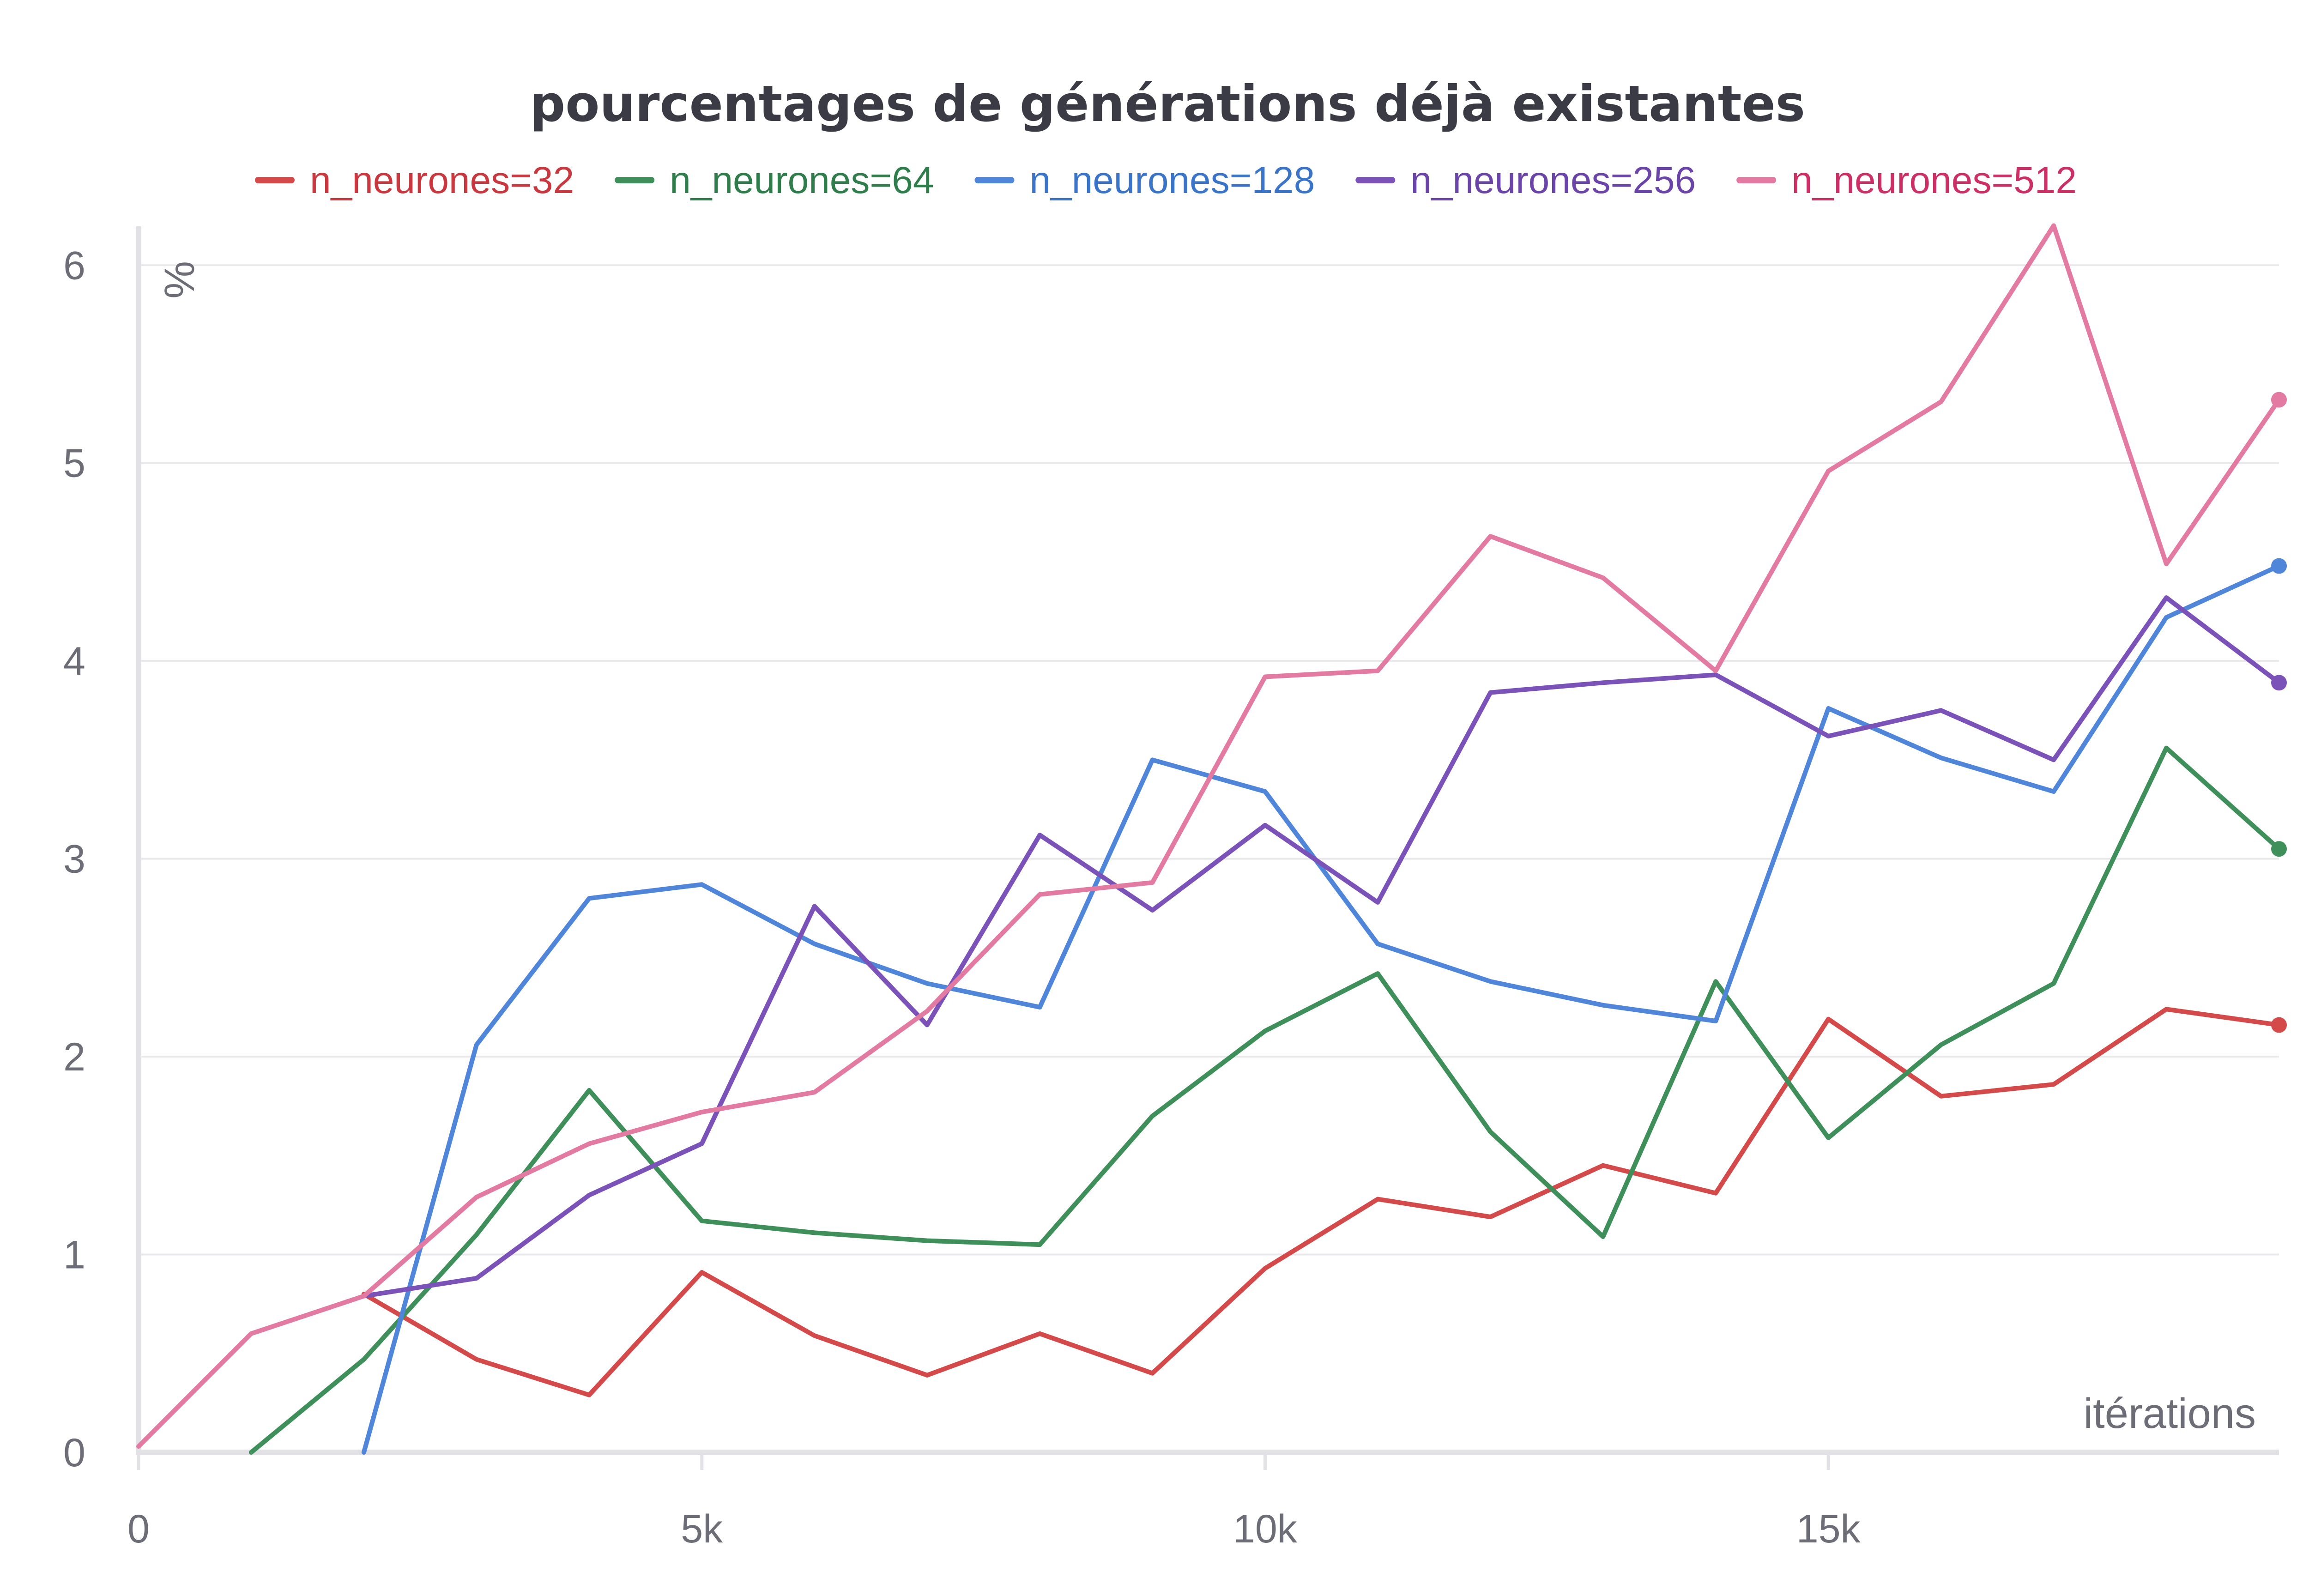 The height and width of the screenshot is (1596, 2309). I want to click on x-axis-label: itérations, so click(2170, 1413).